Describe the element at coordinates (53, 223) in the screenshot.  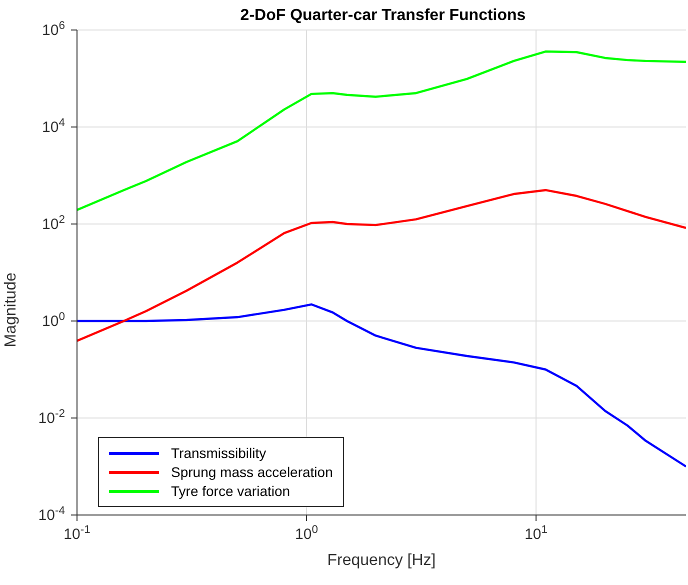
I see `y-tick-label: 10$^{2}$` at that location.